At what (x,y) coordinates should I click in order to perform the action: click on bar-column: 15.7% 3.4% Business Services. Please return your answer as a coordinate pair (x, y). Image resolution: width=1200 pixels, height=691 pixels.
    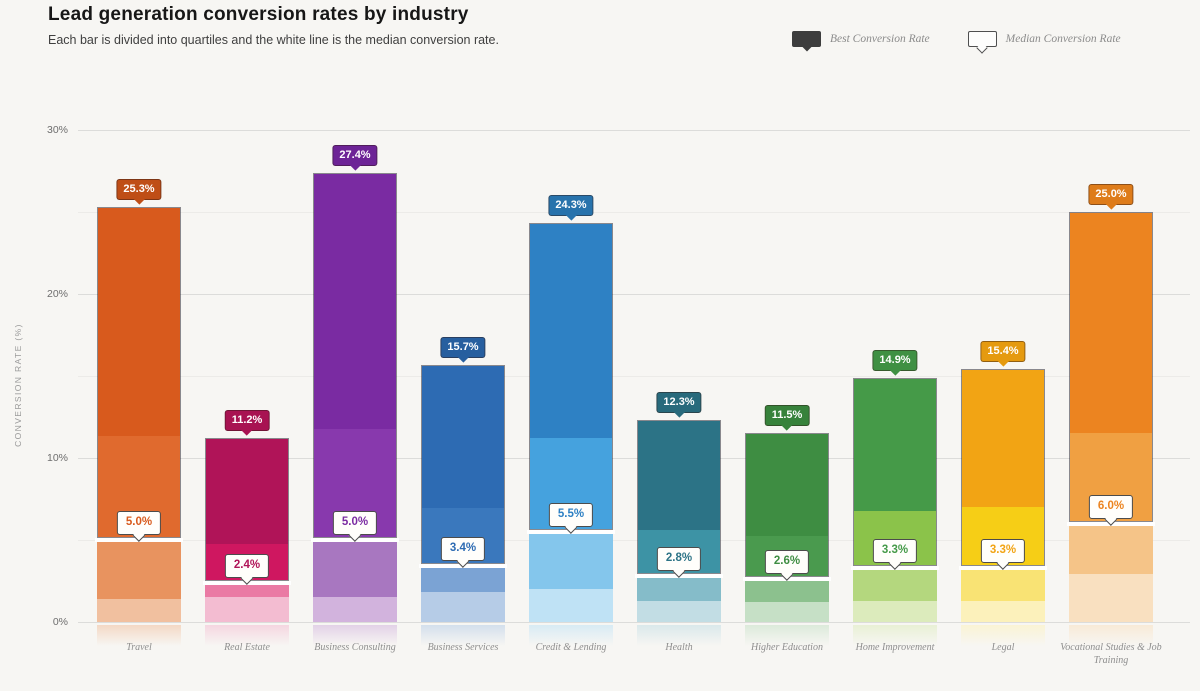
    Looking at the image, I should click on (463, 345).